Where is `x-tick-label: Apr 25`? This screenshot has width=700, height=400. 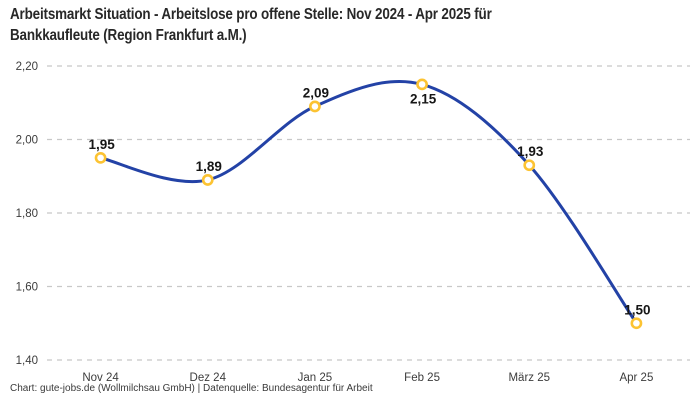 x-tick-label: Apr 25 is located at coordinates (636, 378).